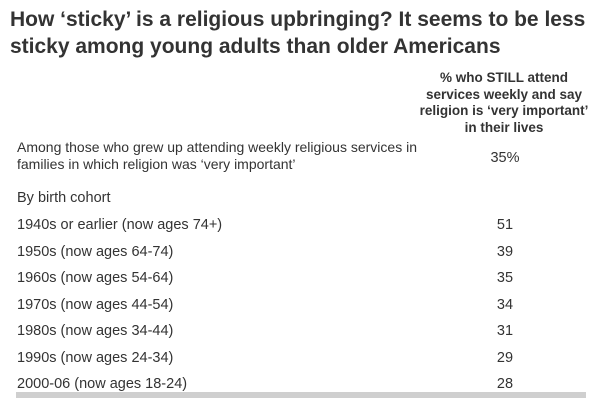  Describe the element at coordinates (300, 279) in the screenshot. I see `table-row: 1960s (now ages 54-64) 35` at that location.